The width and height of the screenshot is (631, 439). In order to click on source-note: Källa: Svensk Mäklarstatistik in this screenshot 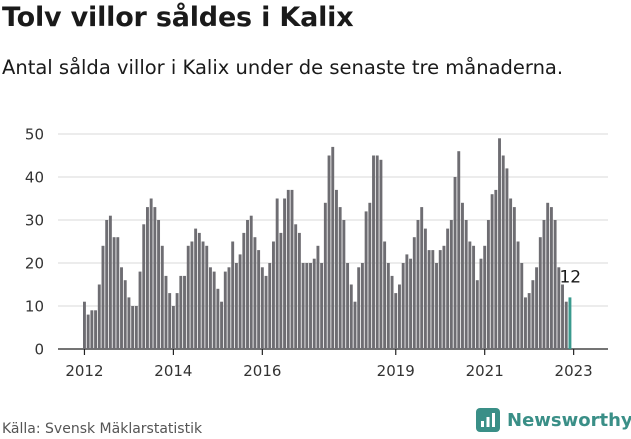, I will do `click(102, 429)`.